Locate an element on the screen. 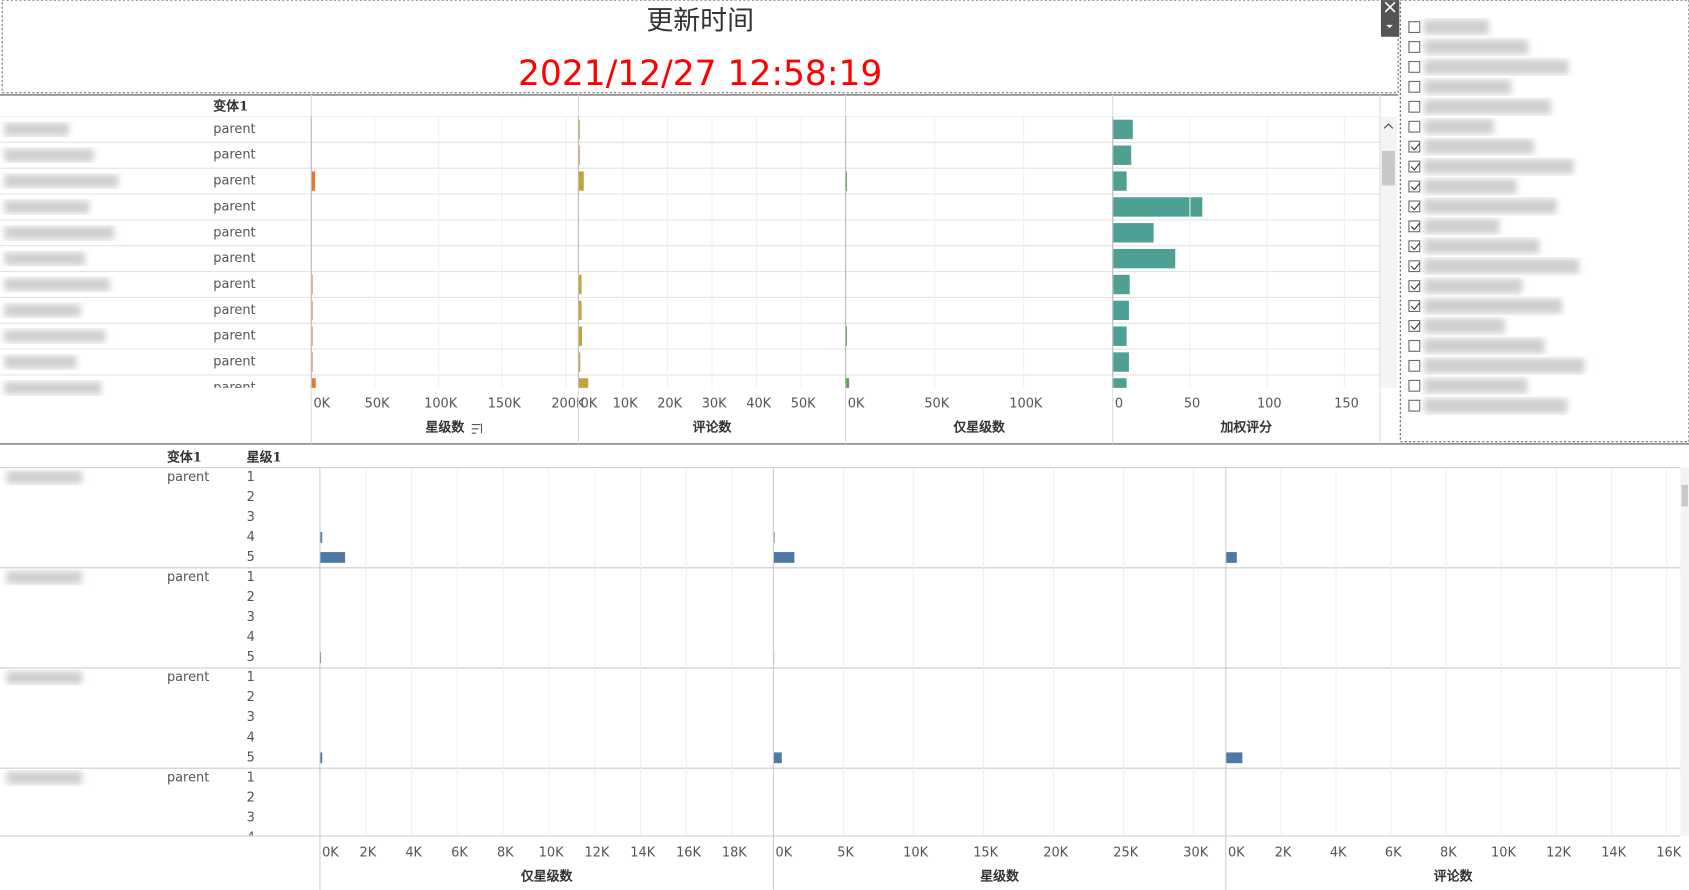 This screenshot has width=1689, height=890. x-tick-label: 40K is located at coordinates (758, 404).